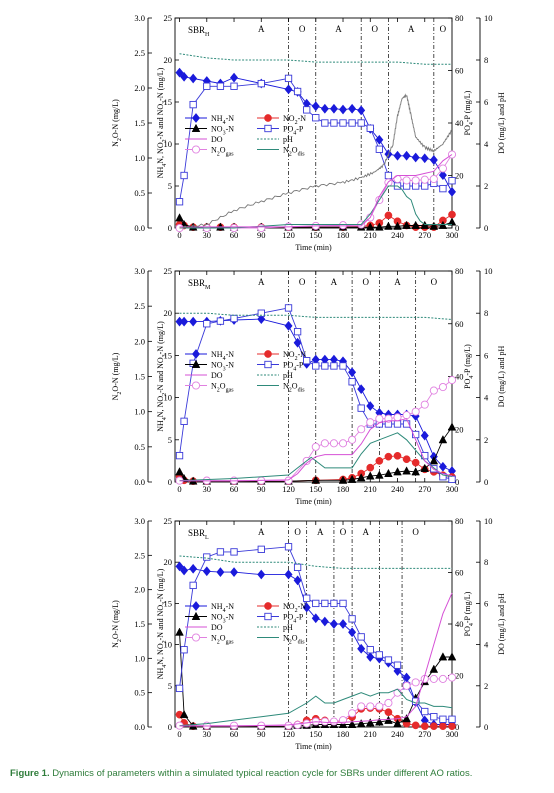 The width and height of the screenshot is (554, 793). I want to click on x-tick-label: 30, so click(207, 489).